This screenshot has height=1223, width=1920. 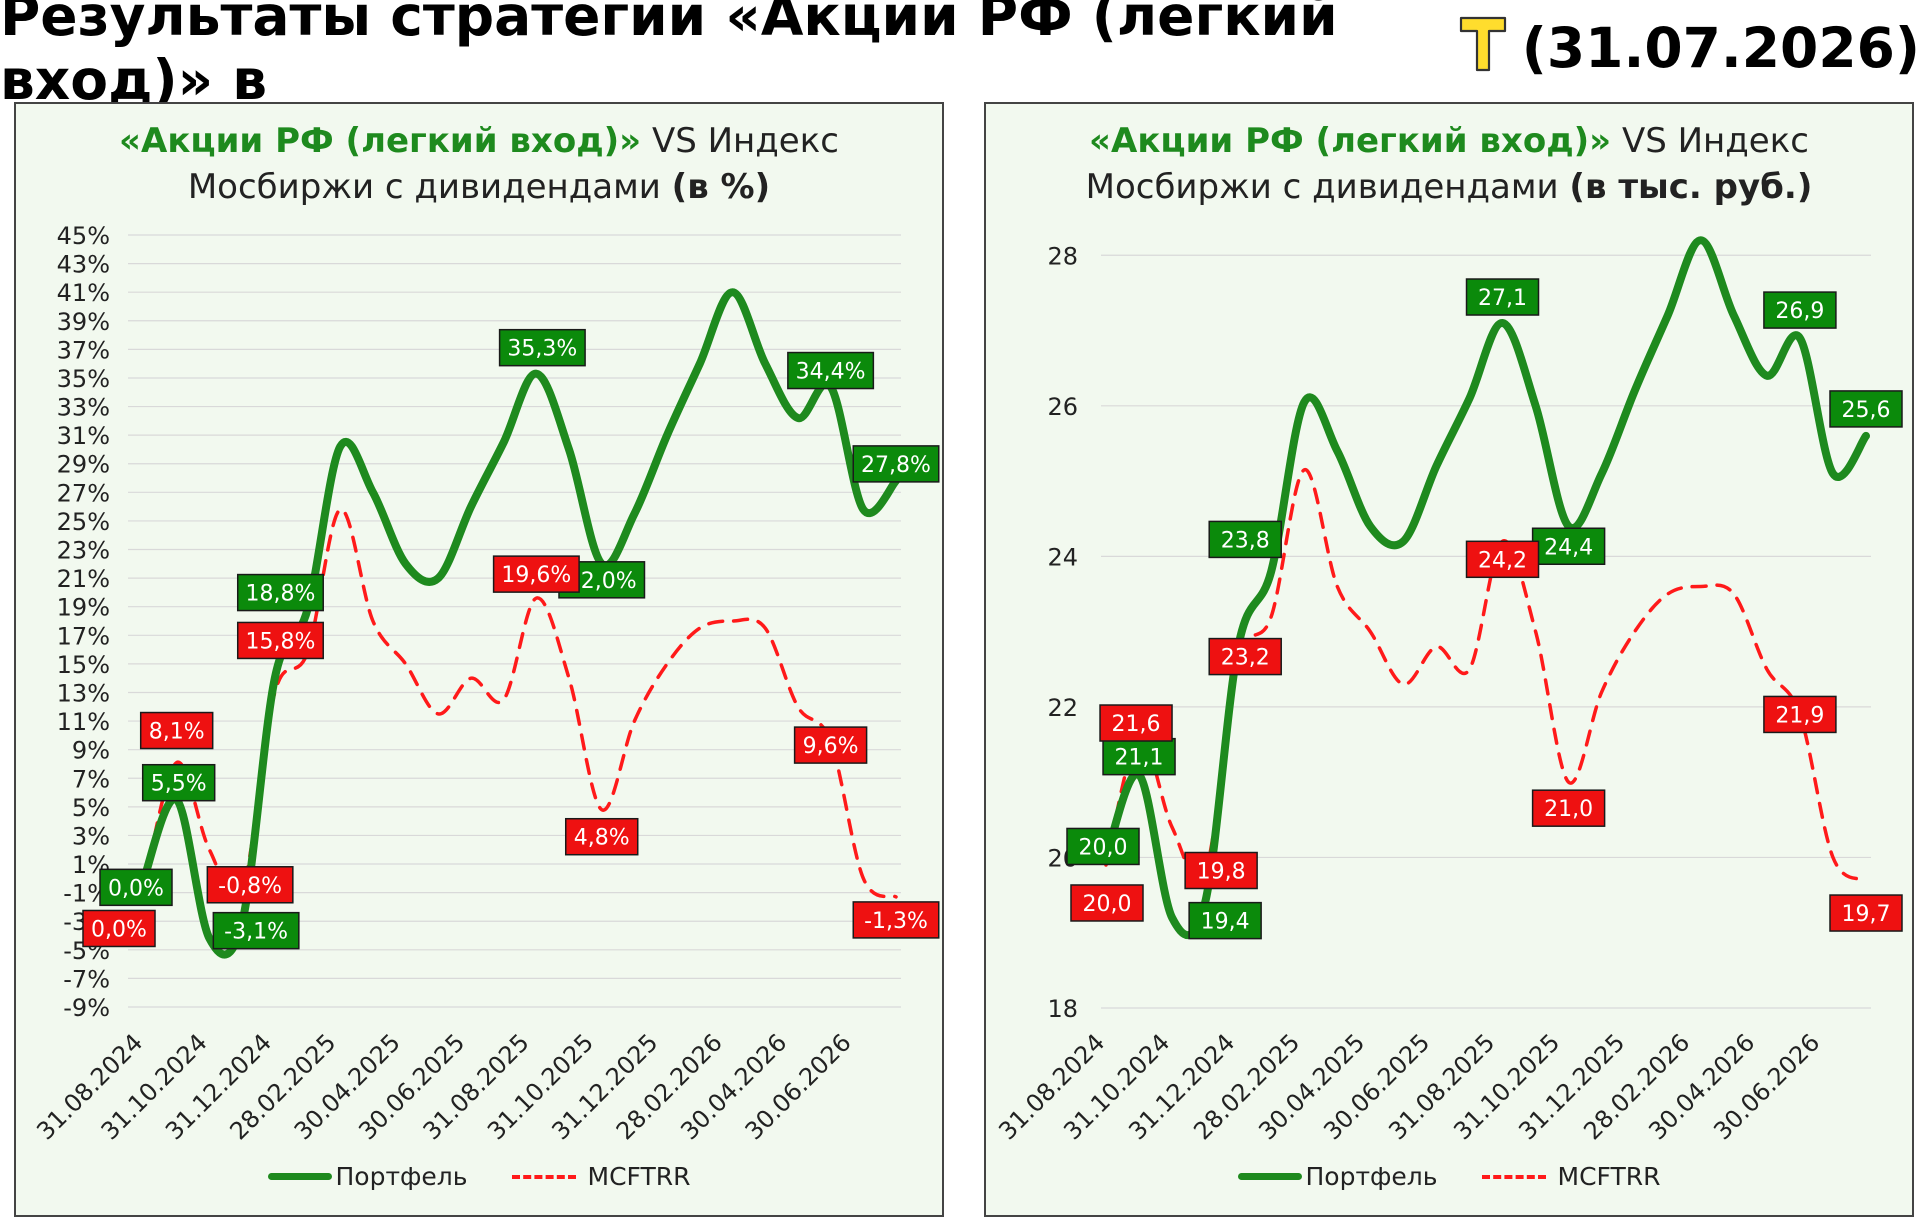 I want to click on data-label-mcftrr: 0,0%, so click(x=119, y=928).